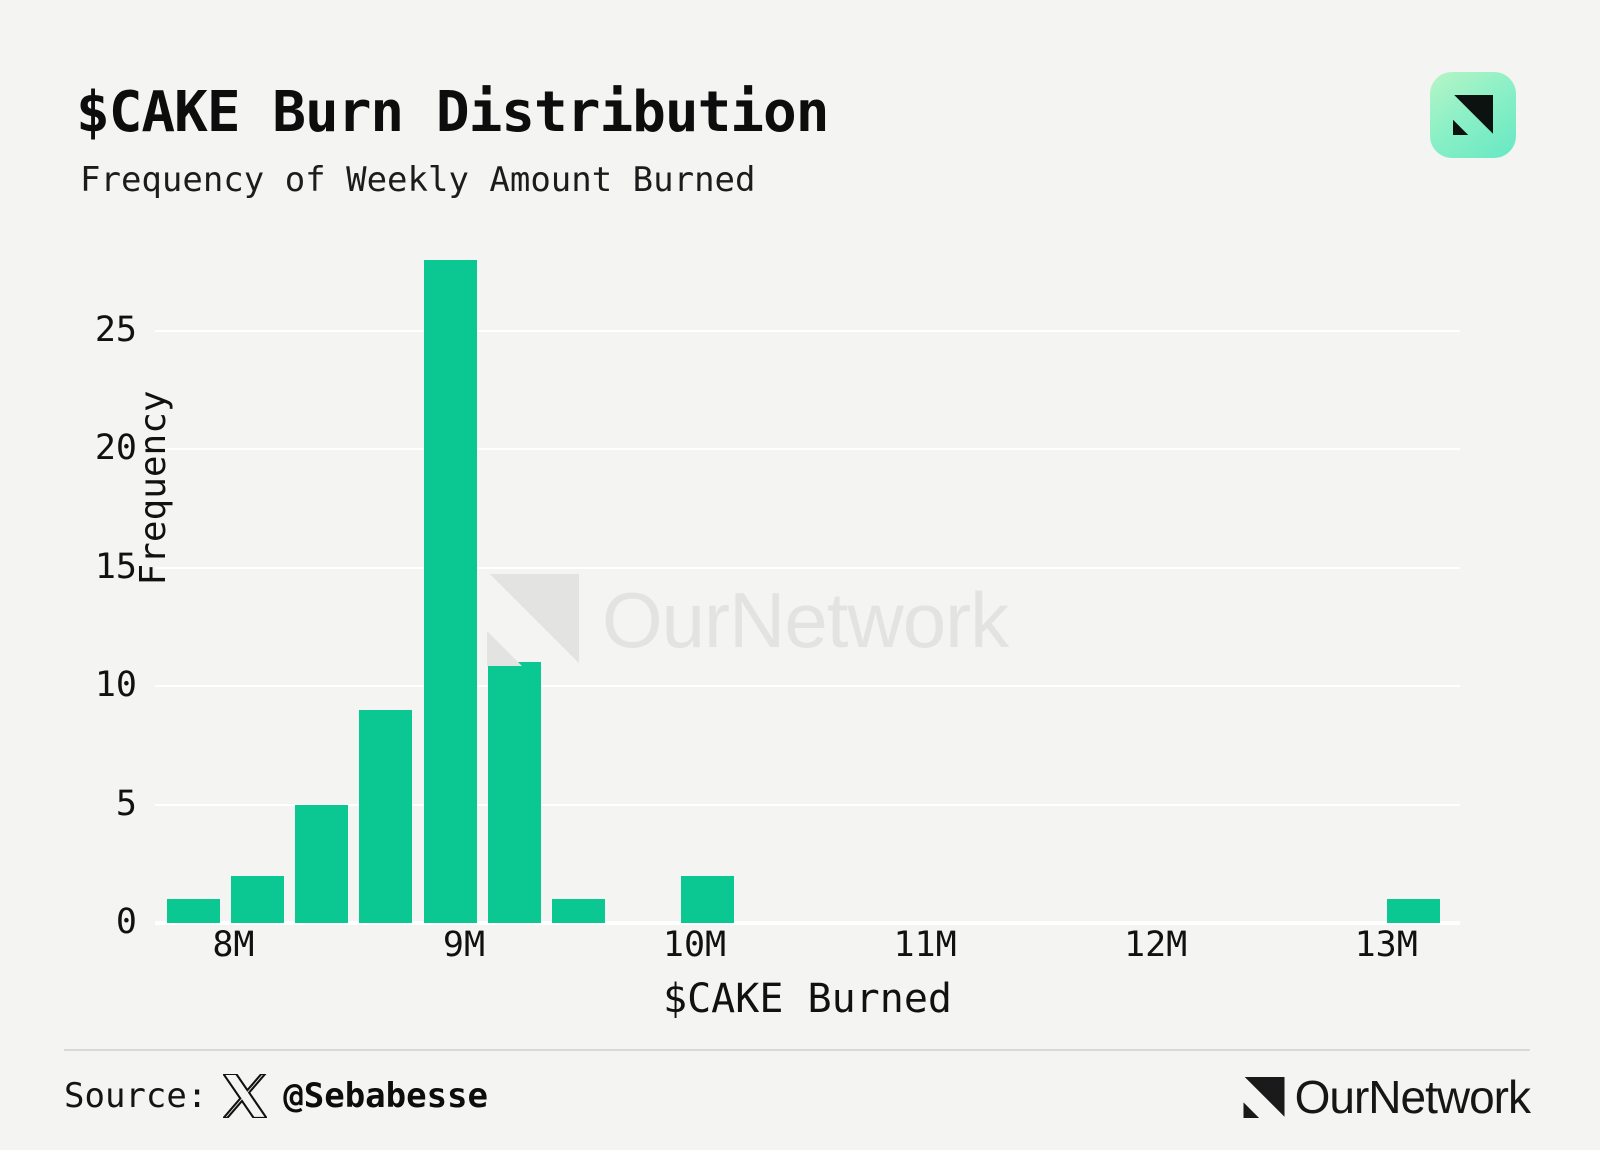 This screenshot has height=1150, width=1600. Describe the element at coordinates (136, 1096) in the screenshot. I see `source-label: Source:` at that location.